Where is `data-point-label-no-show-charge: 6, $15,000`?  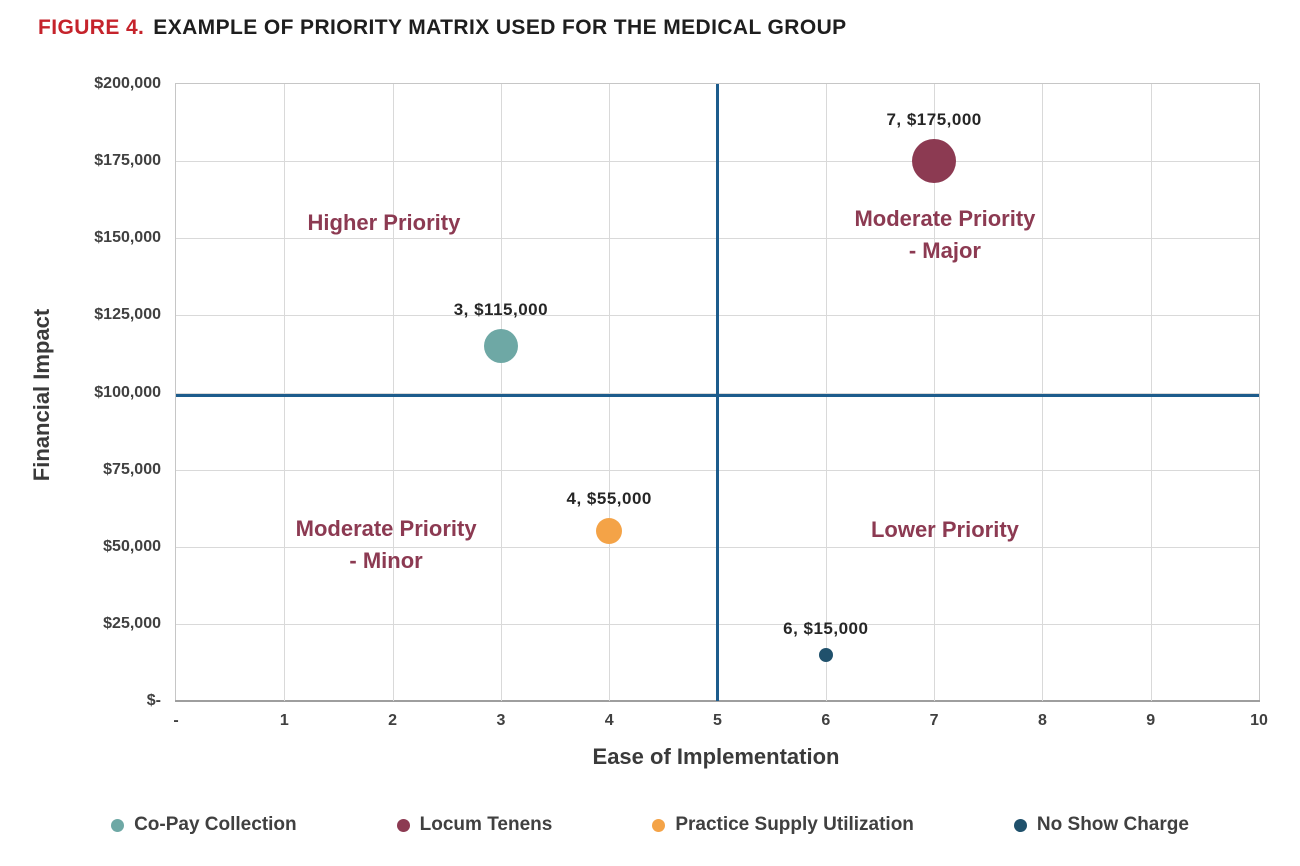 data-point-label-no-show-charge: 6, $15,000 is located at coordinates (826, 628).